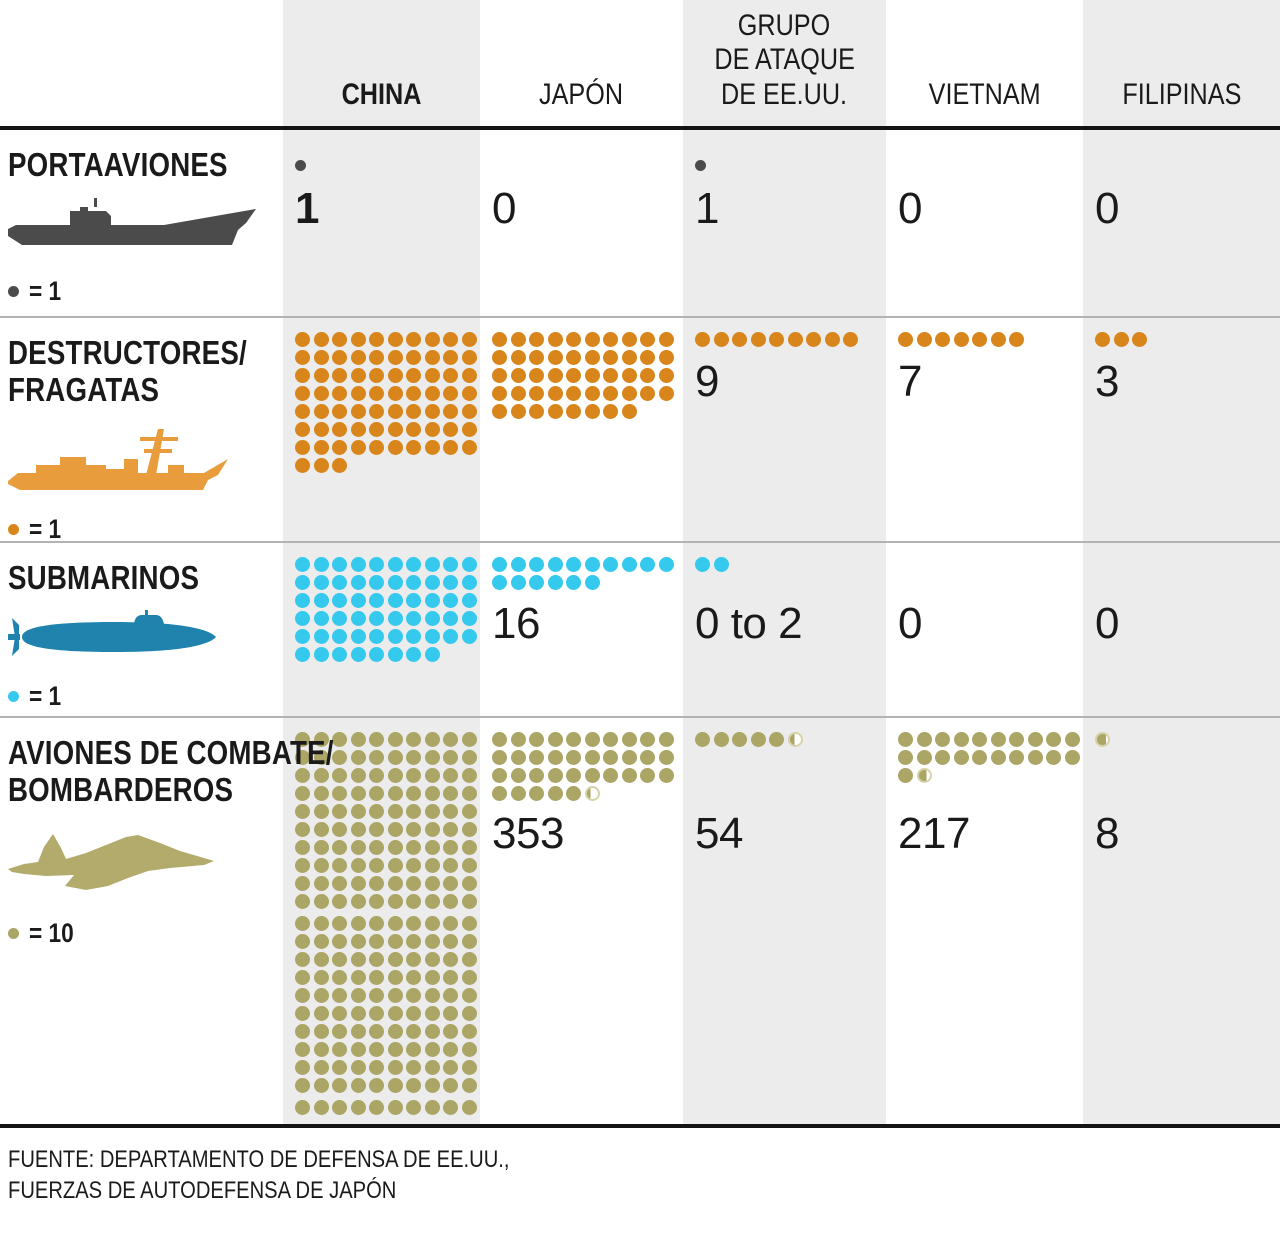  Describe the element at coordinates (984, 629) in the screenshot. I see `cell-submarinos-vietnam: 0` at that location.